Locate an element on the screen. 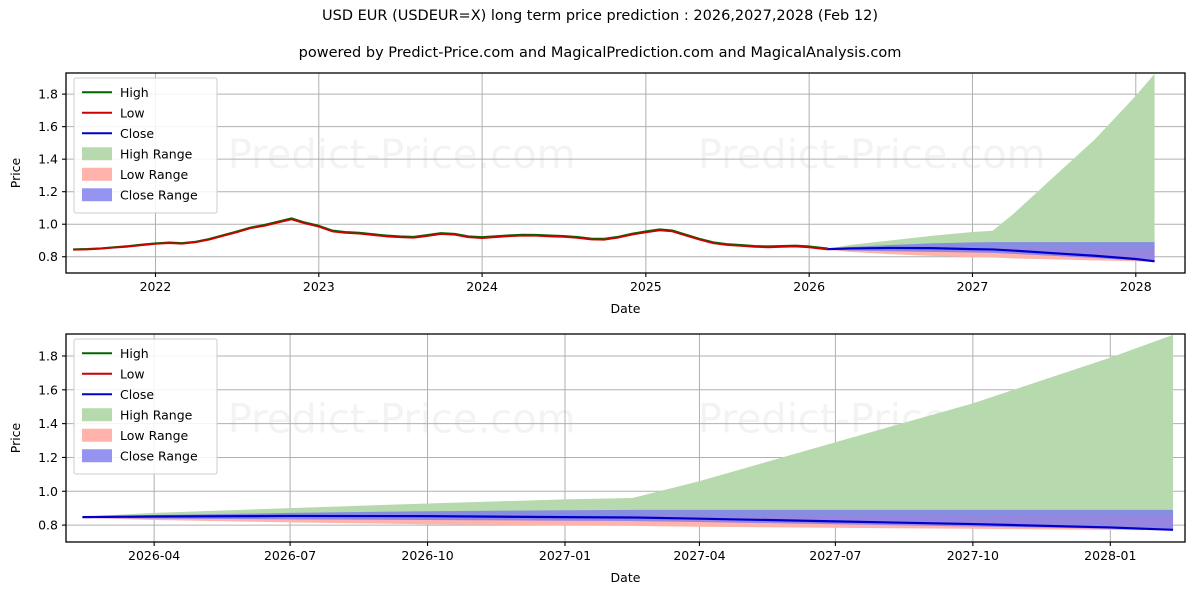 This screenshot has width=1200, height=600. x-tick-label: 2023 is located at coordinates (319, 286).